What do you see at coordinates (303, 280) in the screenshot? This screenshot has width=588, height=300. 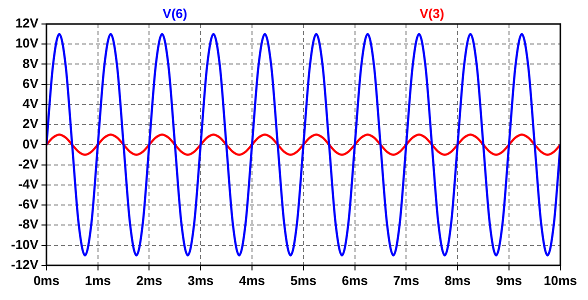 I see `x-tick-label: 5ms` at bounding box center [303, 280].